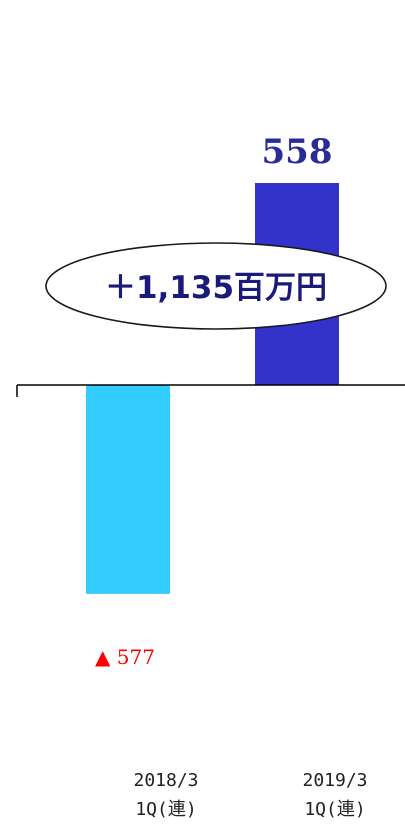 The image size is (405, 836). What do you see at coordinates (334, 795) in the screenshot?
I see `category-label-2019-3: 2019/3 1Q(連)` at bounding box center [334, 795].